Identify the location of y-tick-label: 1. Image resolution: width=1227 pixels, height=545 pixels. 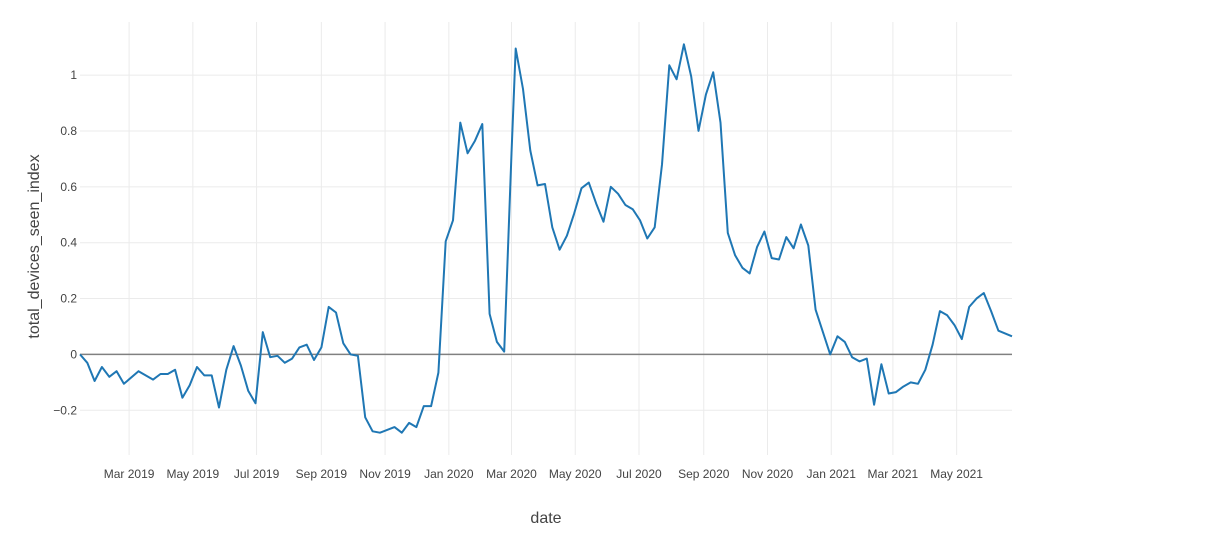
(73, 75).